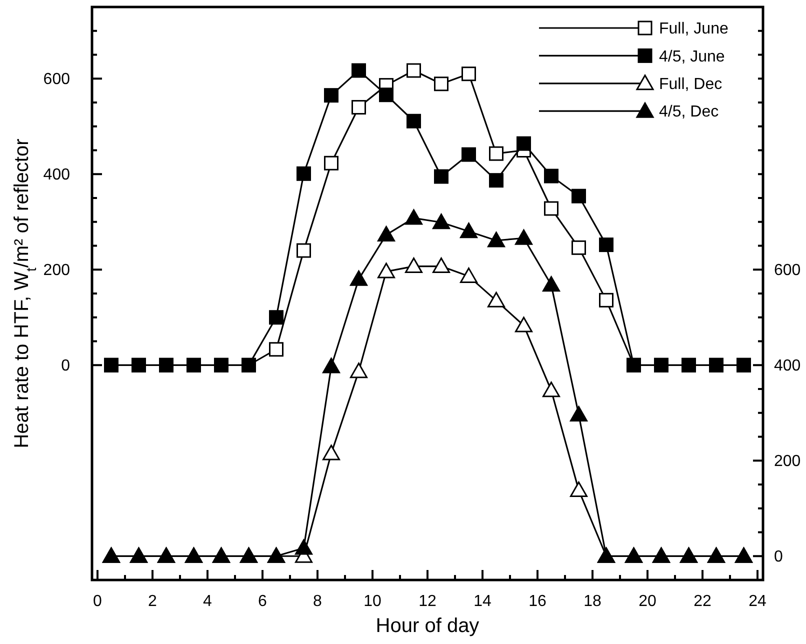 This screenshot has height=644, width=806. I want to click on y2-tick-label: 200, so click(787, 461).